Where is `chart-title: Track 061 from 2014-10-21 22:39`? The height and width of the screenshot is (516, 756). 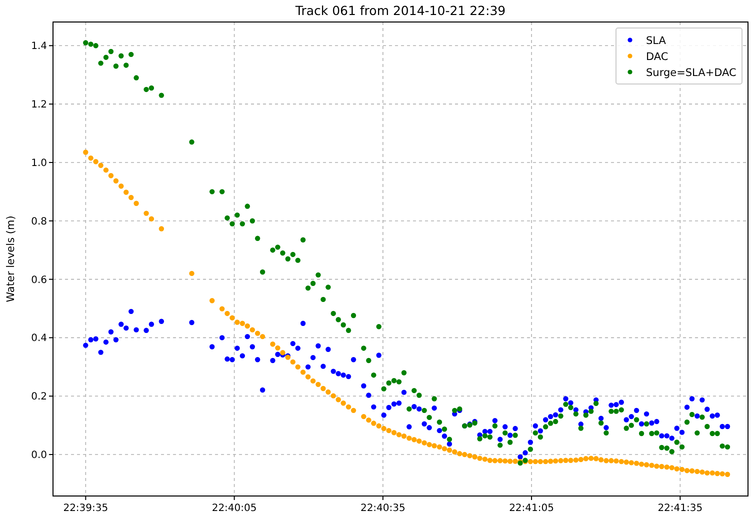
chart-title: Track 061 from 2014-10-21 22:39 is located at coordinates (400, 10).